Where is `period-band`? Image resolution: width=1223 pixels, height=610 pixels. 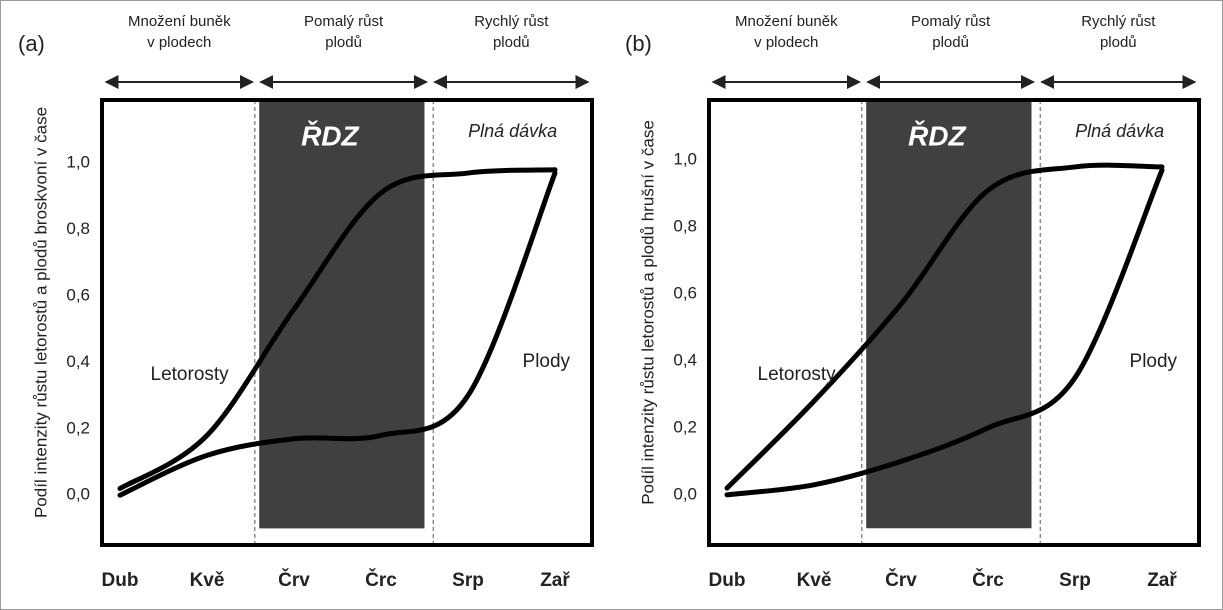
period-band is located at coordinates (342, 314).